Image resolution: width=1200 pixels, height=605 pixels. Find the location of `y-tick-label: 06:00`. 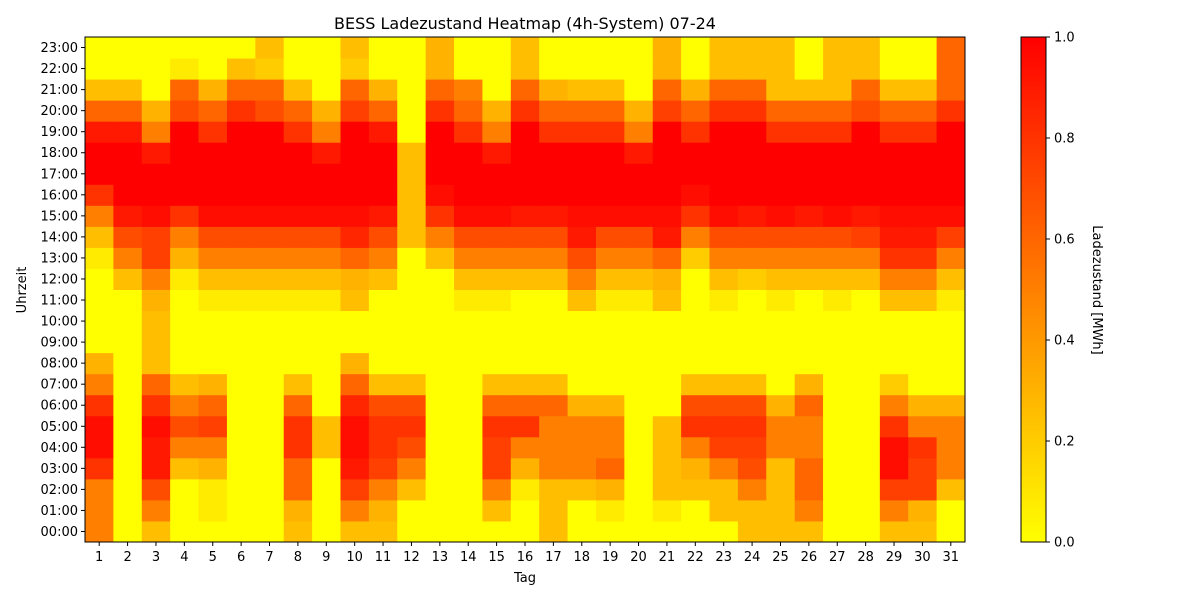

y-tick-label: 06:00 is located at coordinates (59, 406).